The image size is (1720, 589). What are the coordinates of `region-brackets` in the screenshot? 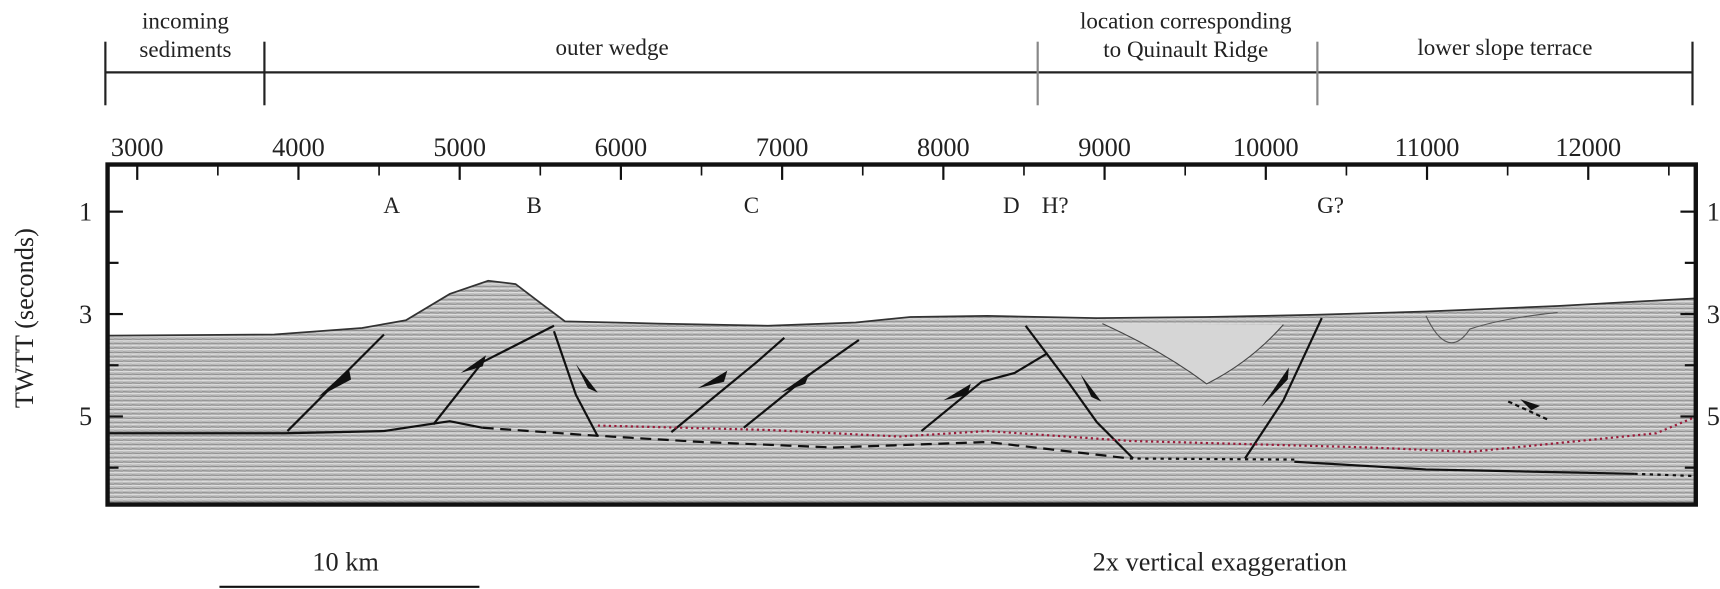 It's located at (899, 73).